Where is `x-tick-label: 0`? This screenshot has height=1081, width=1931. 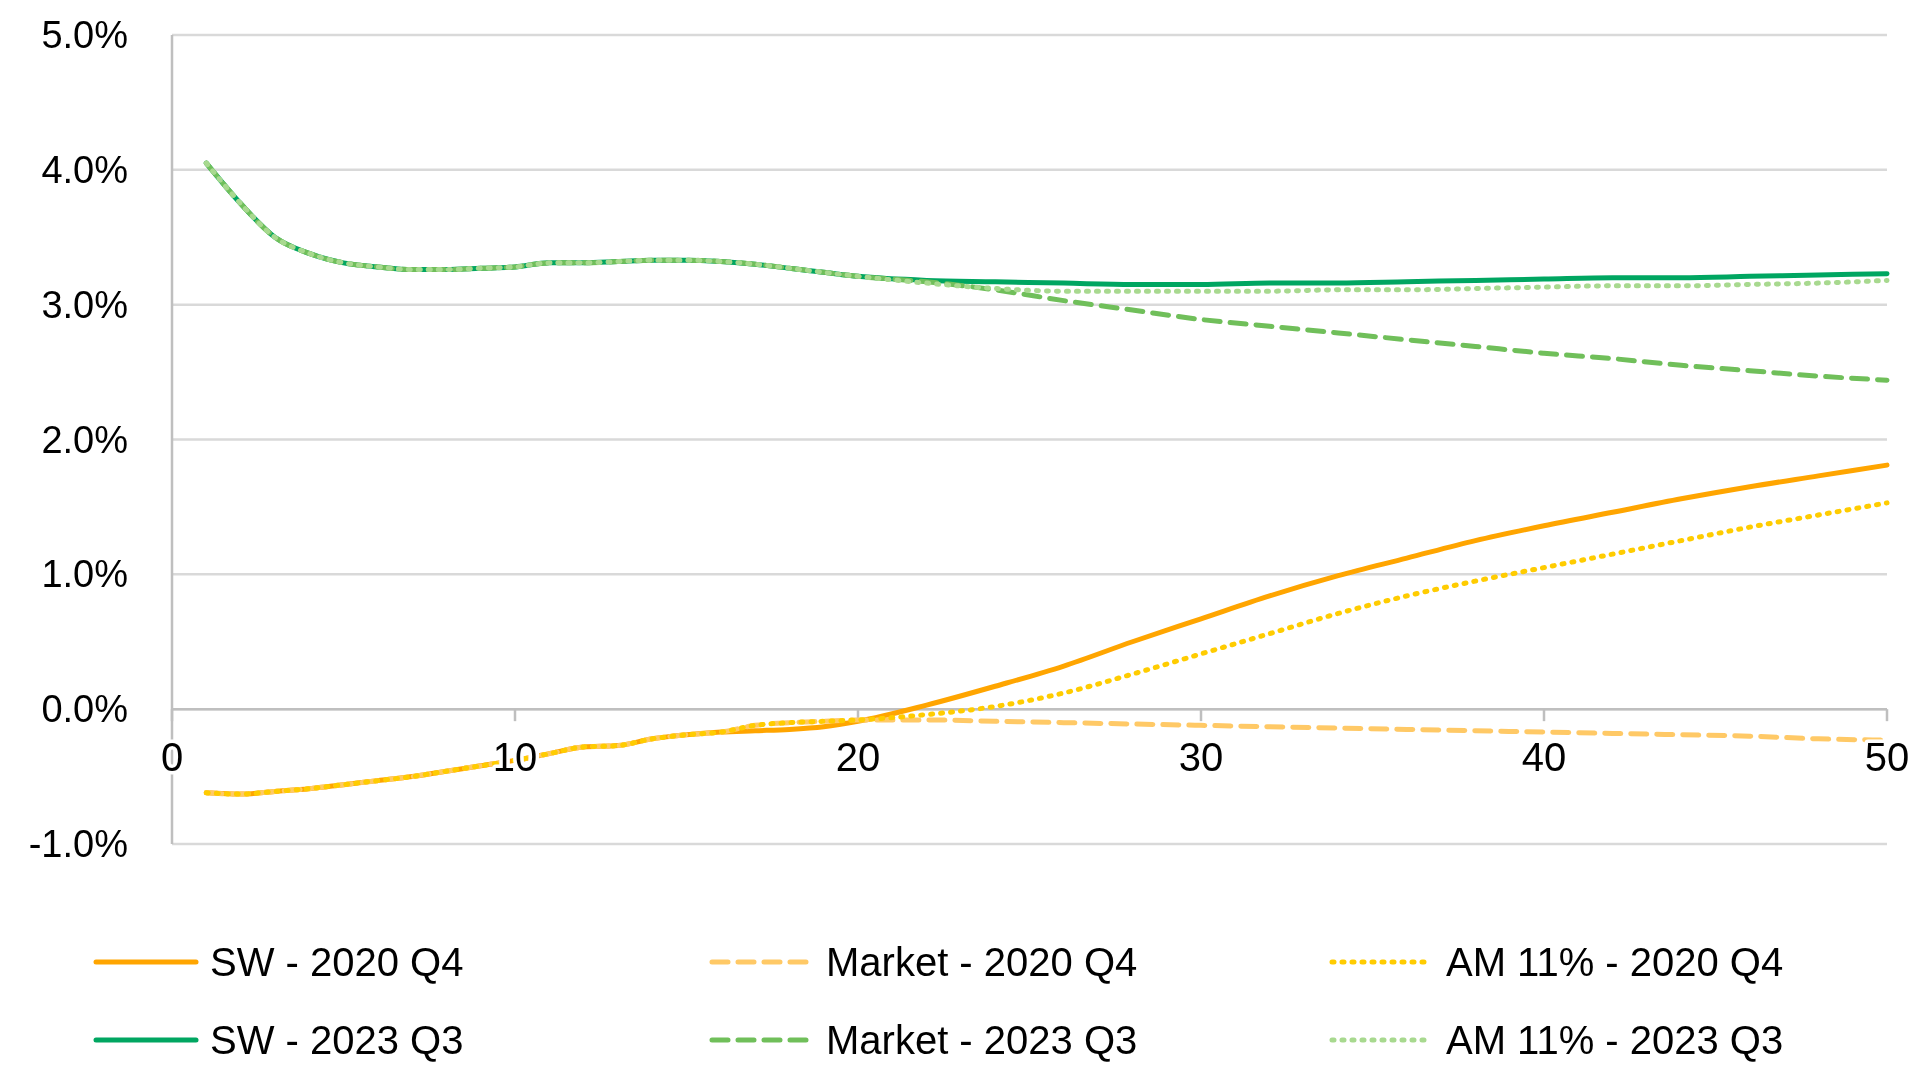
x-tick-label: 0 is located at coordinates (172, 757).